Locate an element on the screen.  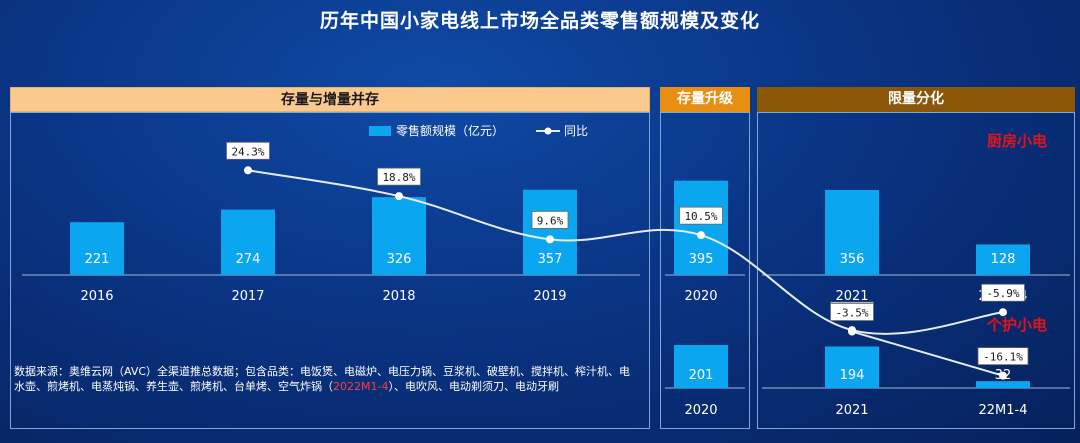
x-tick-label: 2017 is located at coordinates (247, 296).